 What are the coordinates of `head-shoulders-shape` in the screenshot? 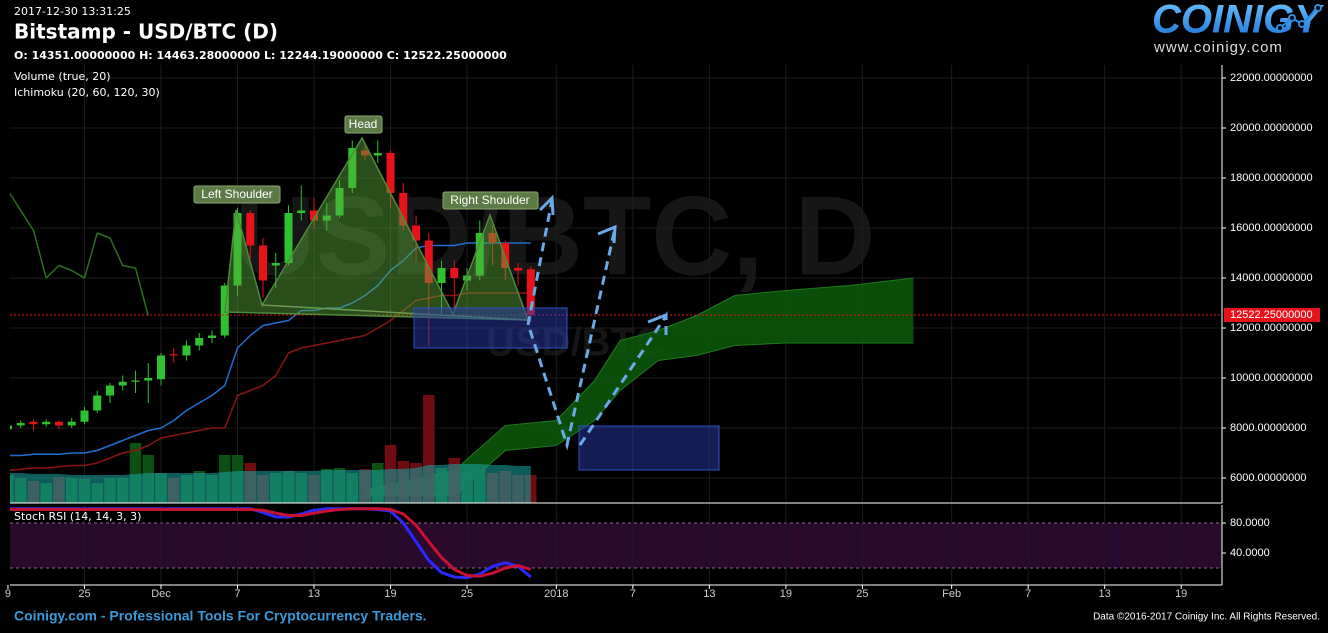 It's located at (377, 228).